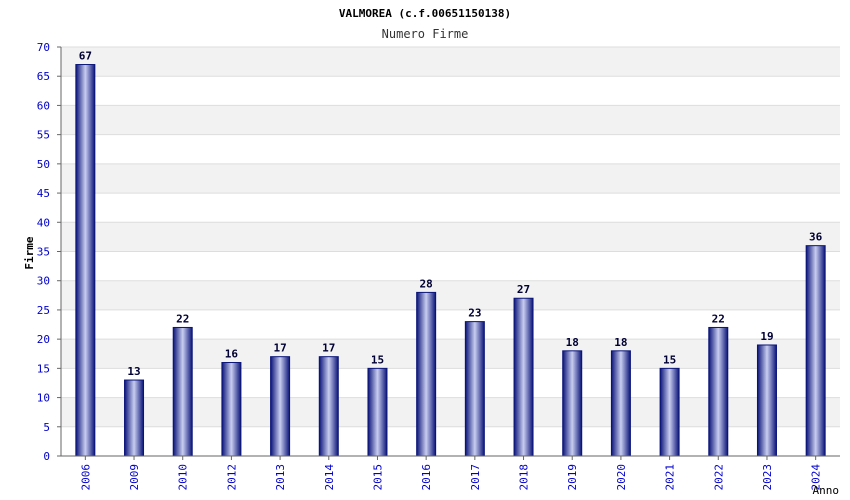 The height and width of the screenshot is (500, 850). I want to click on bar-value-label: 13, so click(133, 371).